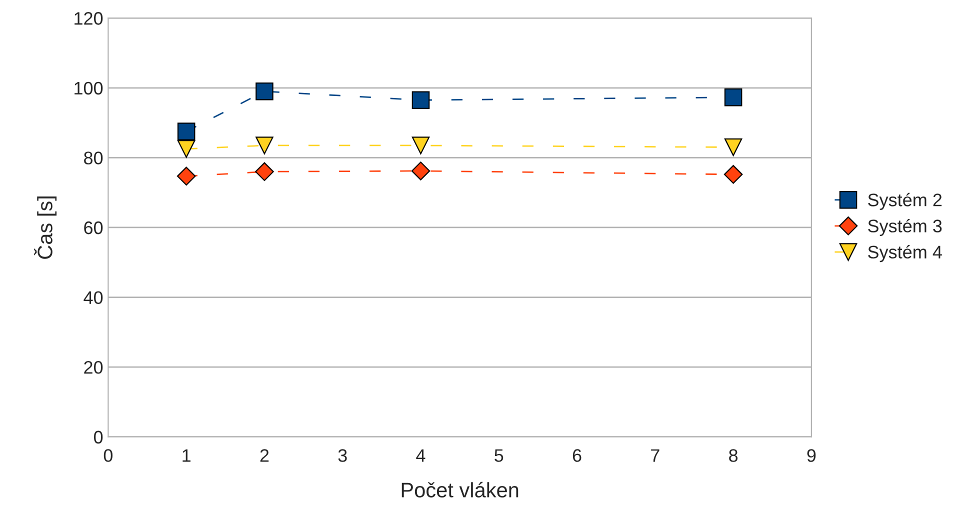 The height and width of the screenshot is (517, 966). I want to click on y-tick-label: 120, so click(88, 18).